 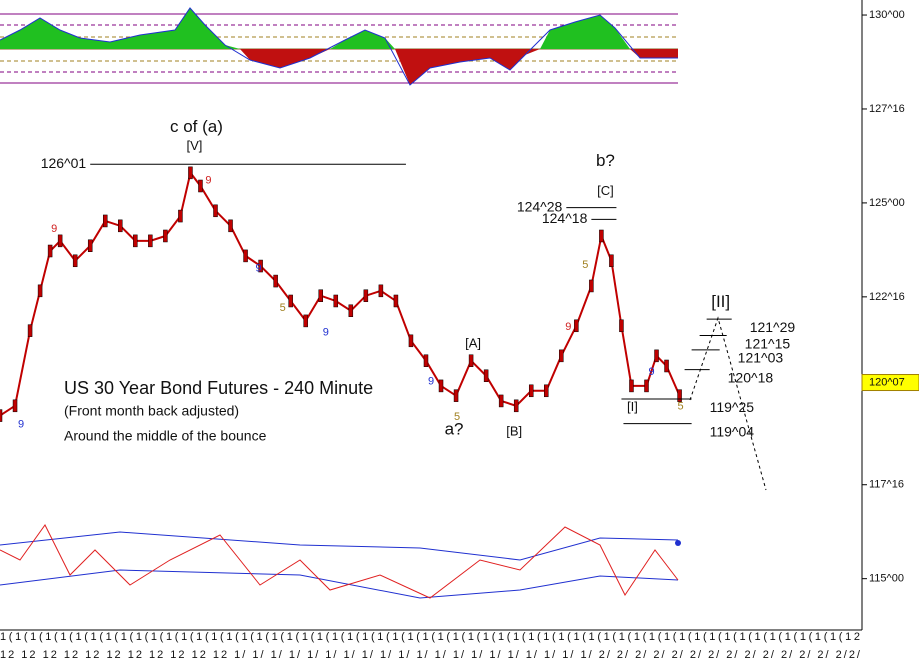 I want to click on level-label: 124^28, so click(x=540, y=206).